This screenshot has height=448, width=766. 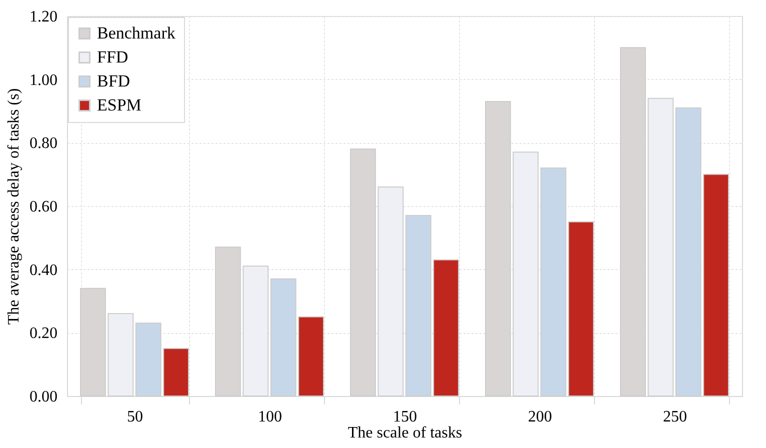 I want to click on x-tick-label: 250, so click(x=675, y=417).